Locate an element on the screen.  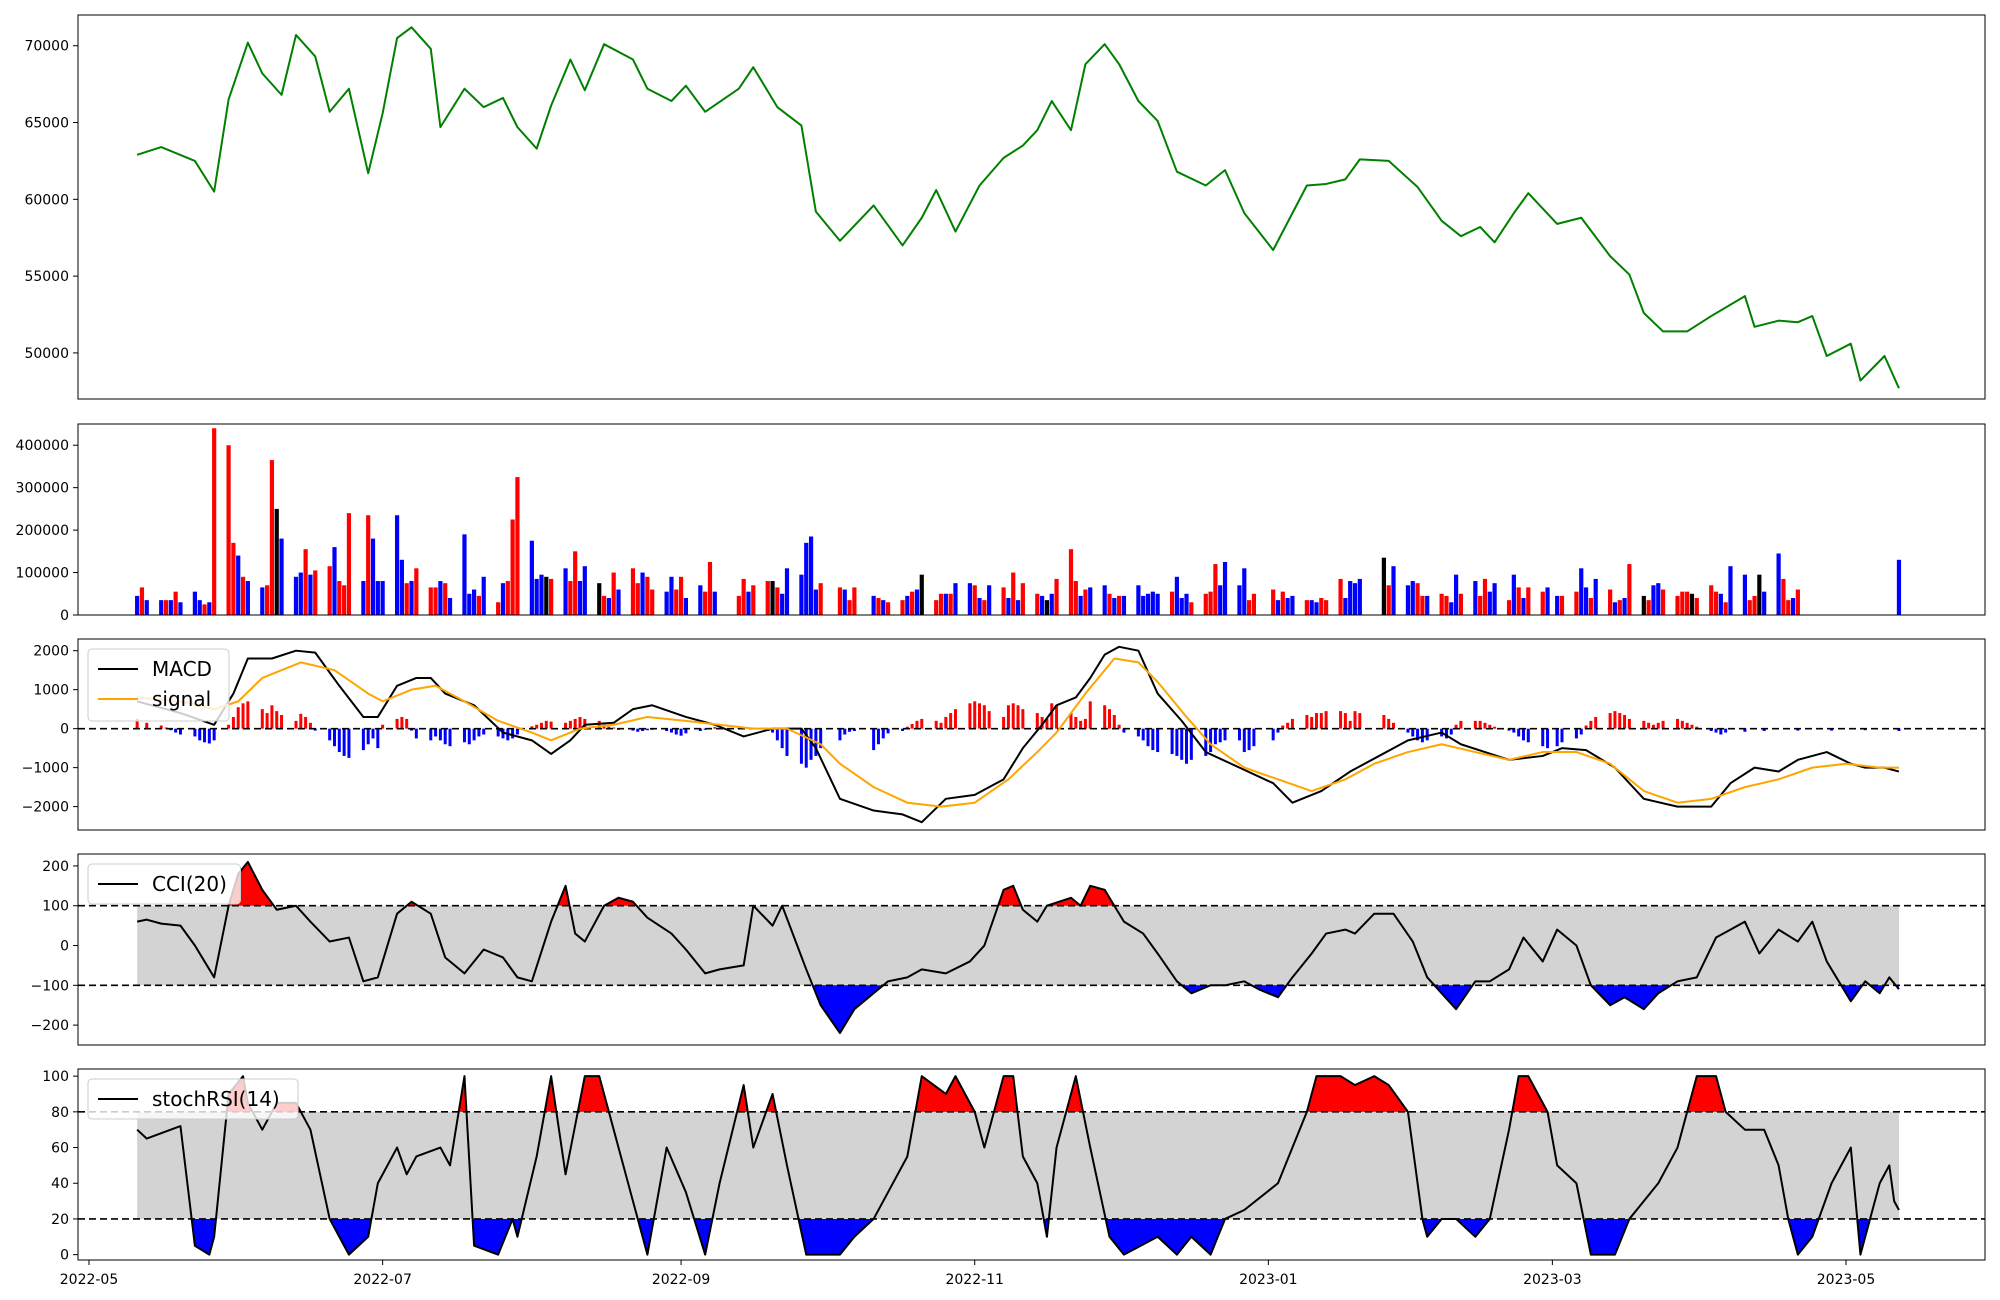
y-tick-label: 2000 is located at coordinates (51, 652).